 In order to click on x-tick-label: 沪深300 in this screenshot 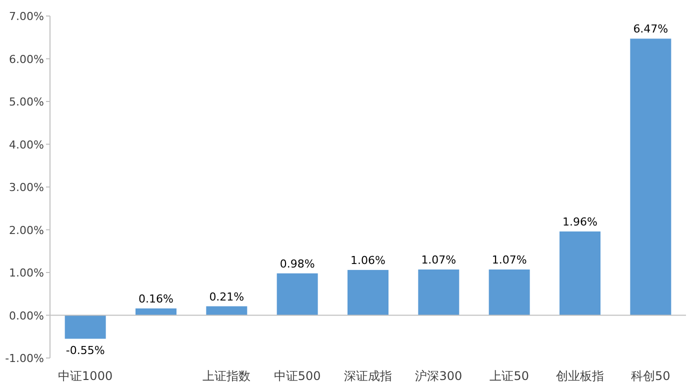, I will do `click(438, 376)`.